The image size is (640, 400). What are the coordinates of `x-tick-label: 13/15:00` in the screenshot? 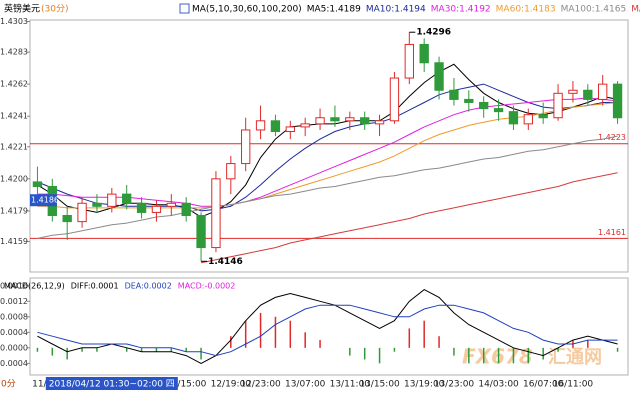 It's located at (379, 385).